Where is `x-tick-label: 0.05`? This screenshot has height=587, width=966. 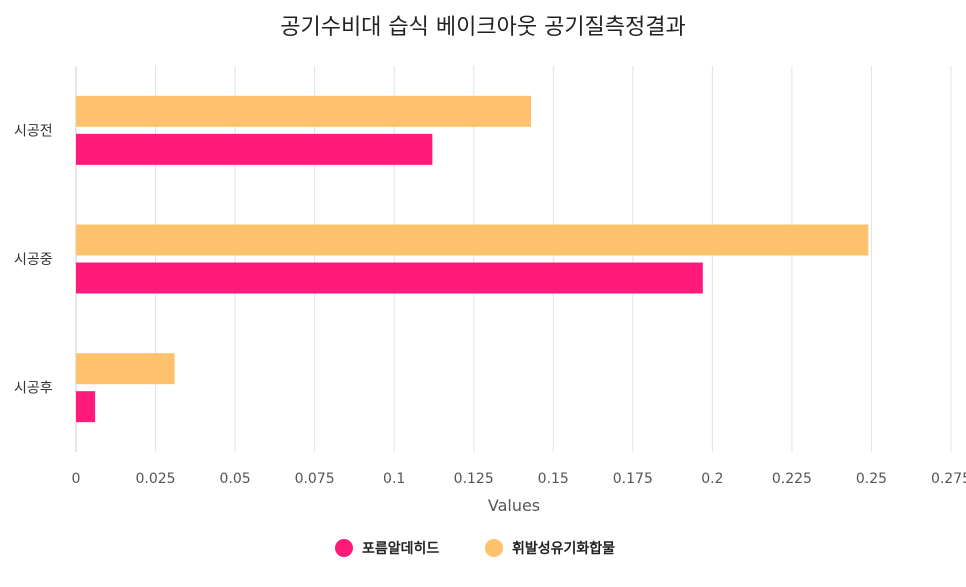
x-tick-label: 0.05 is located at coordinates (235, 479).